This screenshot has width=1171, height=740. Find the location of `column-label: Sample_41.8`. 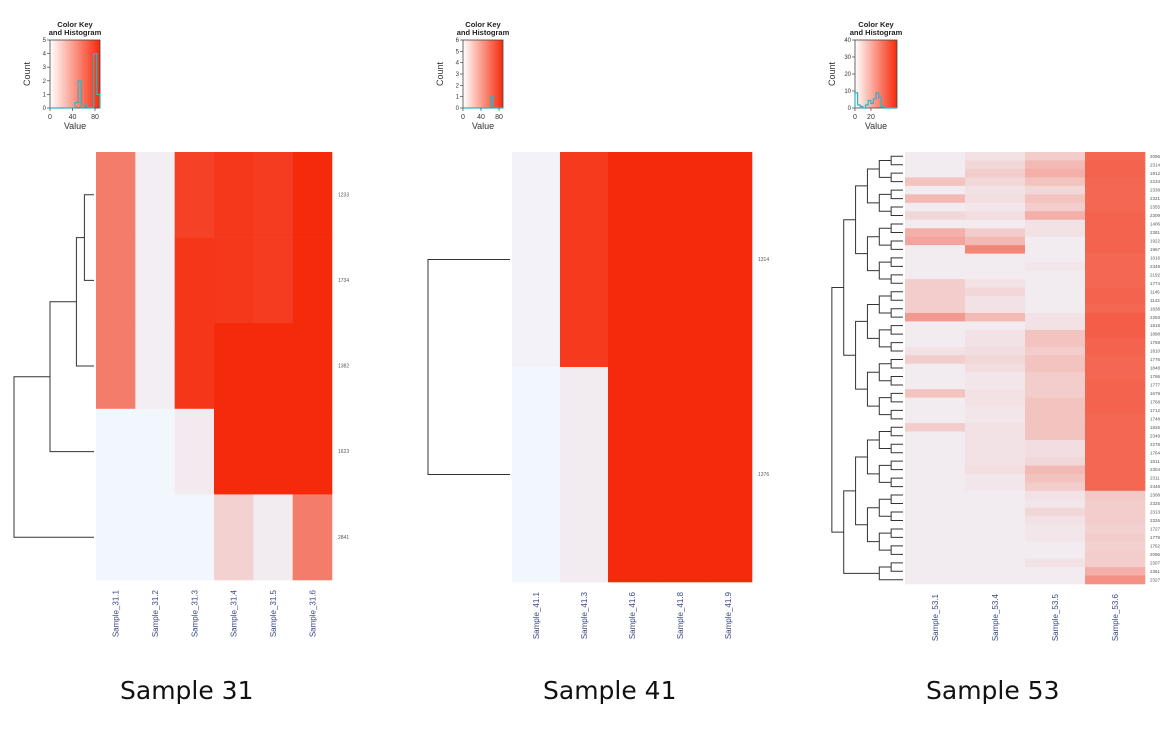

column-label: Sample_41.8 is located at coordinates (680, 615).